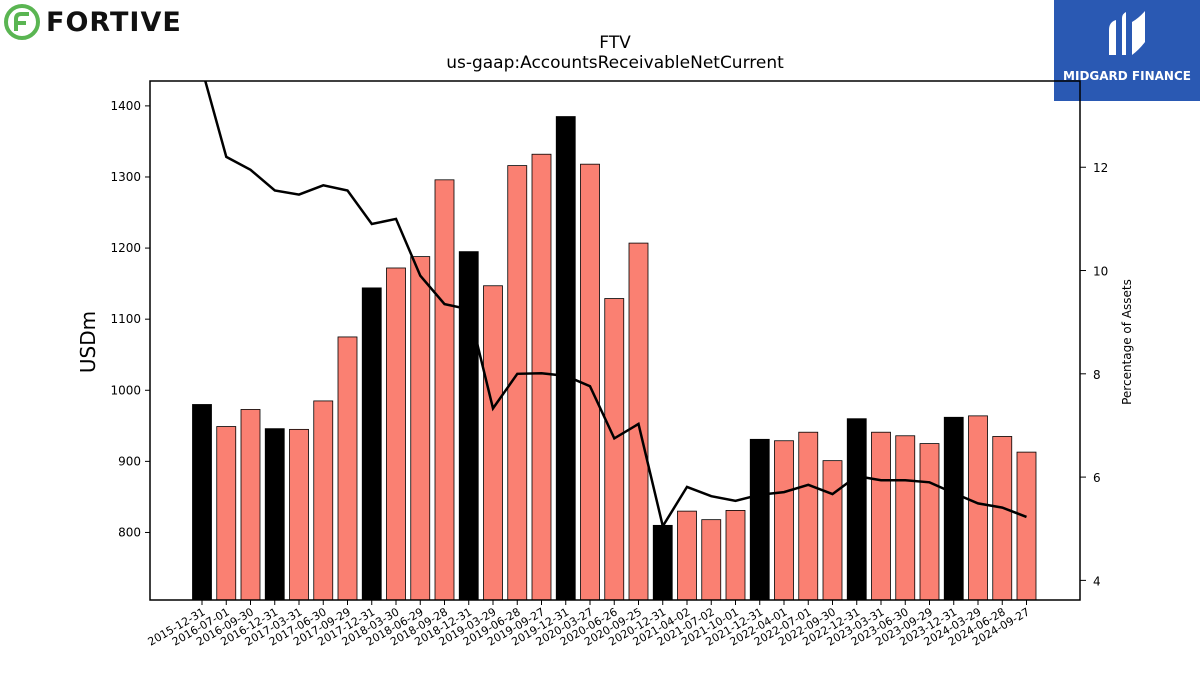 The width and height of the screenshot is (1200, 675). Describe the element at coordinates (129, 532) in the screenshot. I see `y-tick-label: 800` at that location.